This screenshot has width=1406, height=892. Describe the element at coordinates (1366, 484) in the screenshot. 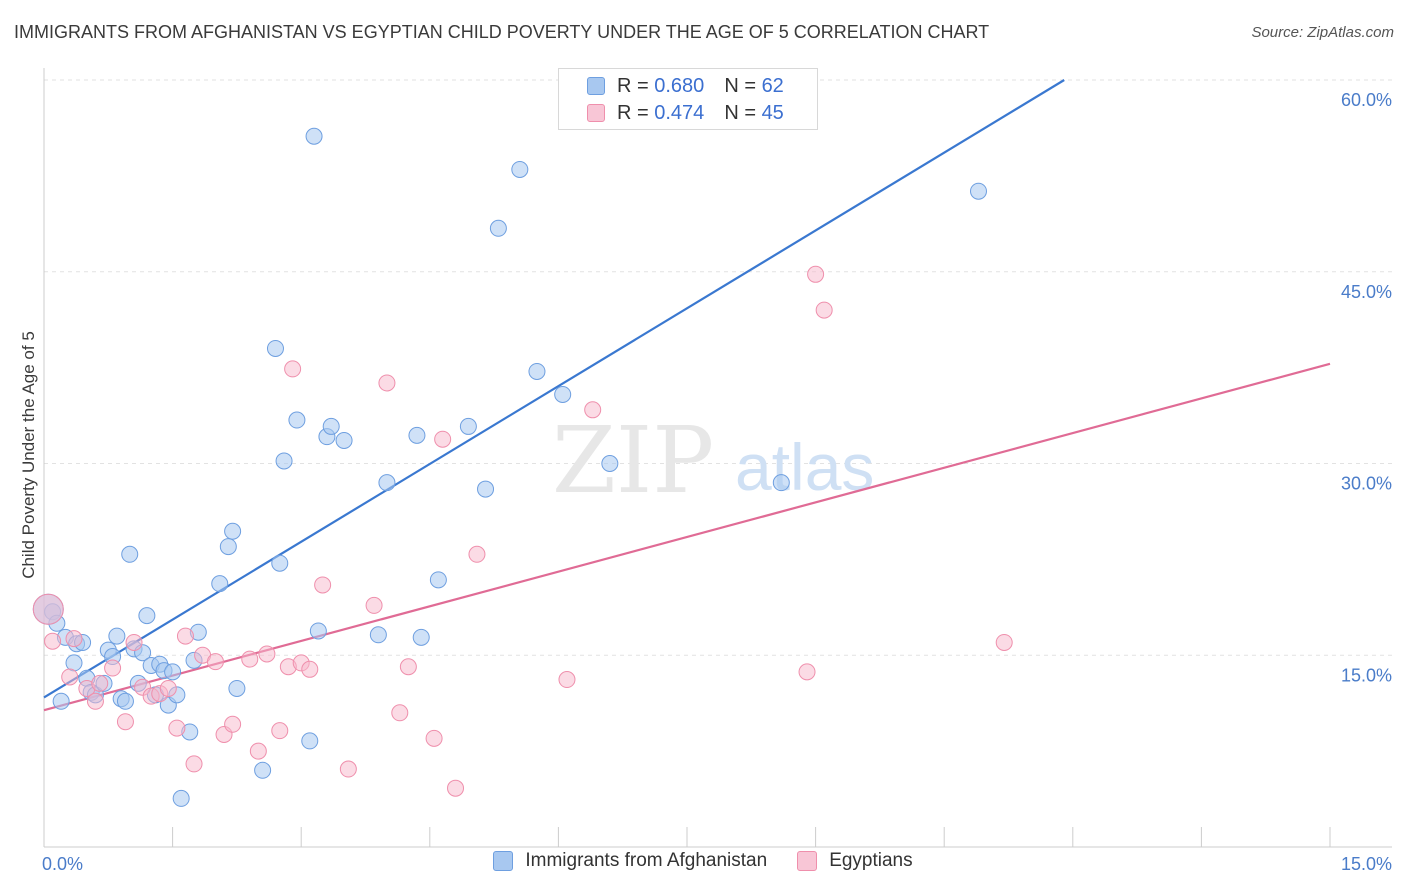

I see `y-tick-label: 30.0%` at that location.